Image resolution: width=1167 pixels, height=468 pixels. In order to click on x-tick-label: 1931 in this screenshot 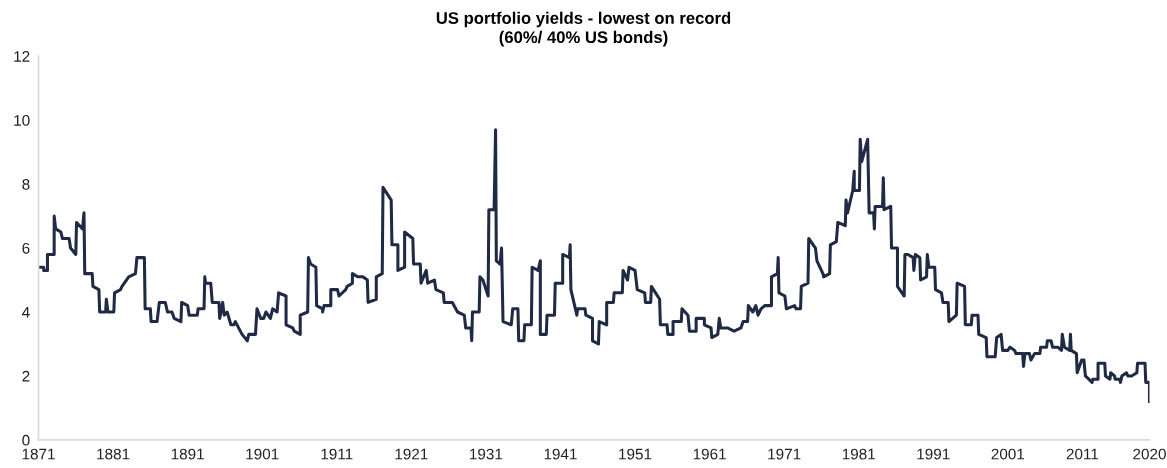, I will do `click(486, 454)`.